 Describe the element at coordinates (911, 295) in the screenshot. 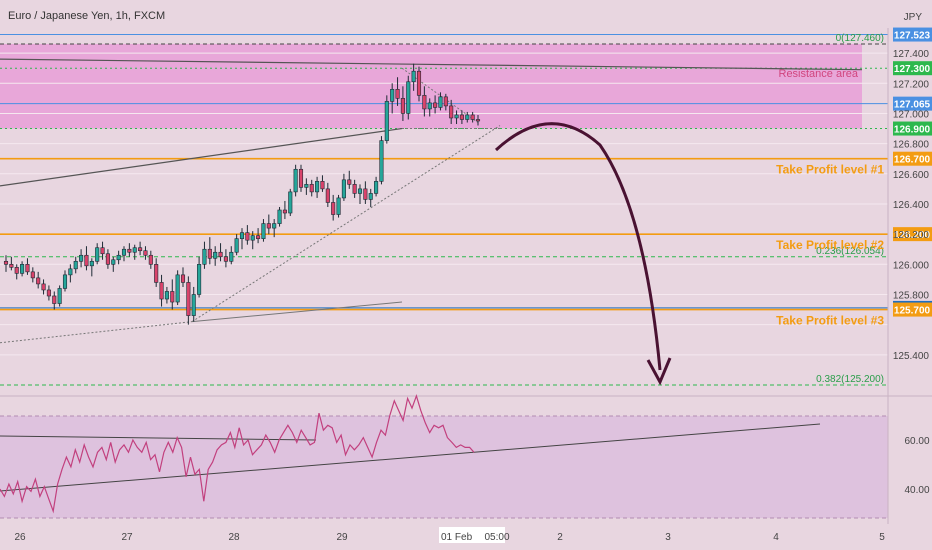

I see `price-tick-8: 125.800` at that location.